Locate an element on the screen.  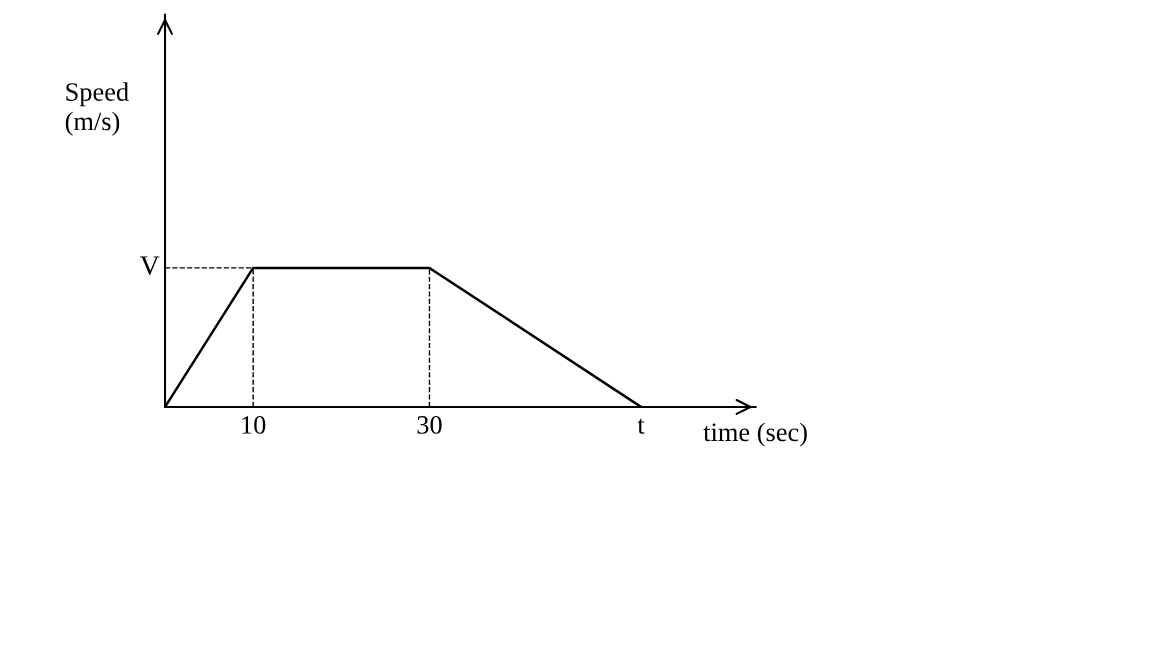
ref-line-label: V is located at coordinates (149, 266).